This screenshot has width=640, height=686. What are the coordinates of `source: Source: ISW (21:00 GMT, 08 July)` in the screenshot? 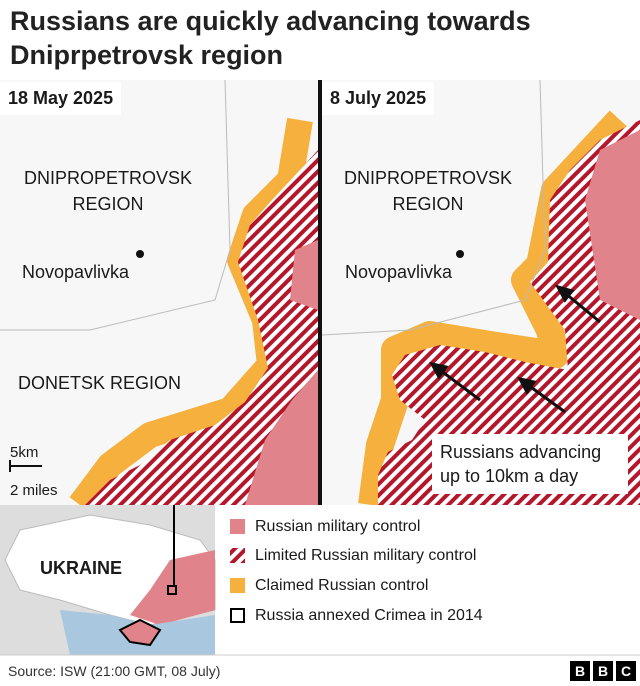 It's located at (114, 671).